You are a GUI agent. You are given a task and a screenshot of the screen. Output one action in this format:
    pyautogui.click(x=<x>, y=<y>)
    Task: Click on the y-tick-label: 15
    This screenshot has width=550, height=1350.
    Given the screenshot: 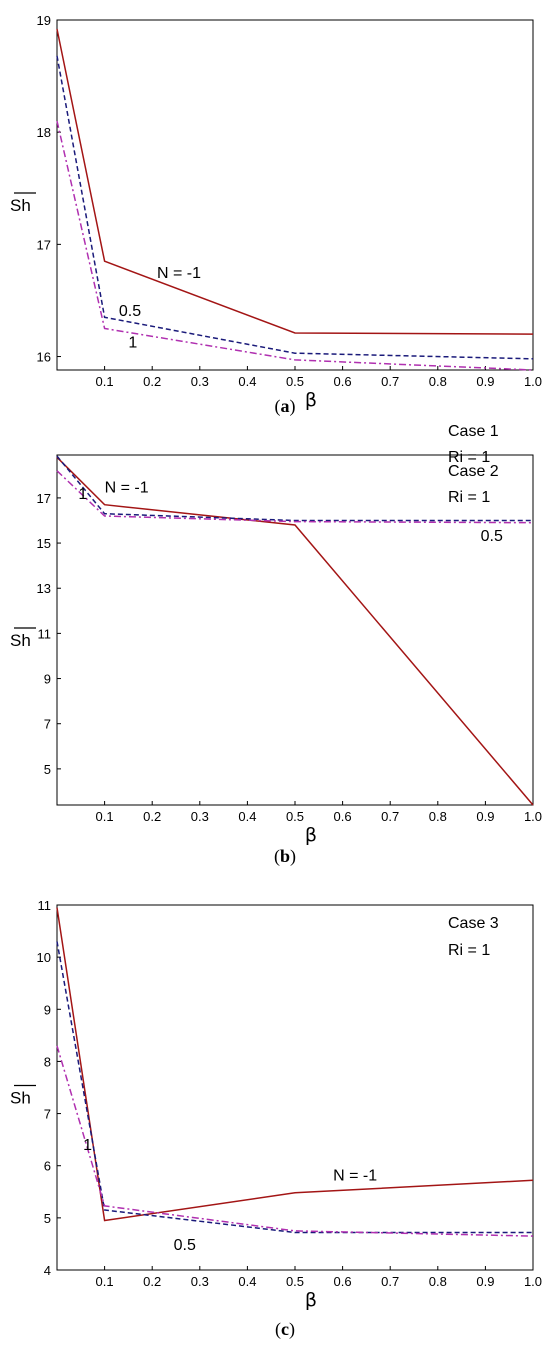 What is the action you would take?
    pyautogui.click(x=44, y=543)
    